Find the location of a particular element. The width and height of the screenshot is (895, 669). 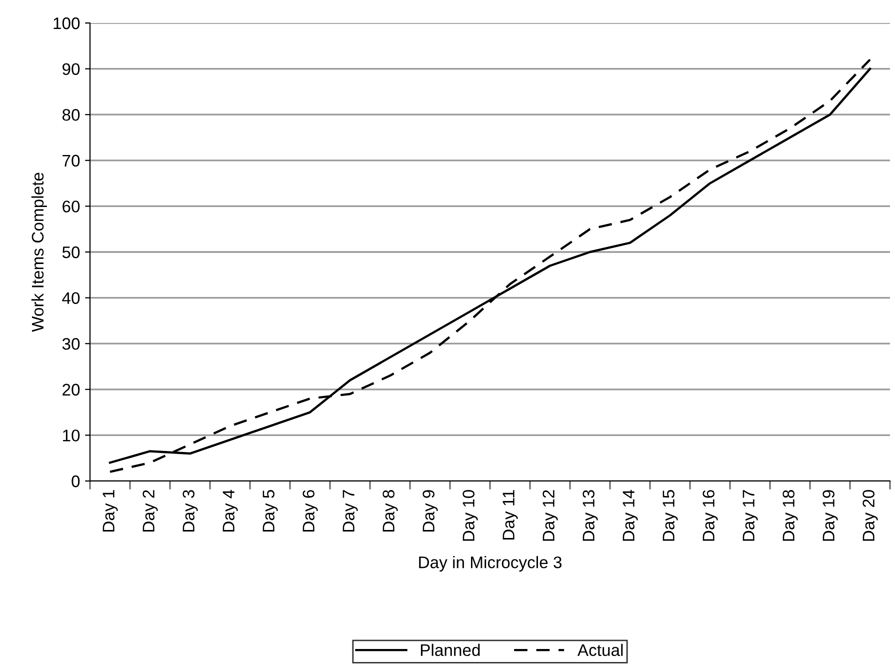

y-tick-label: 80 is located at coordinates (71, 115).